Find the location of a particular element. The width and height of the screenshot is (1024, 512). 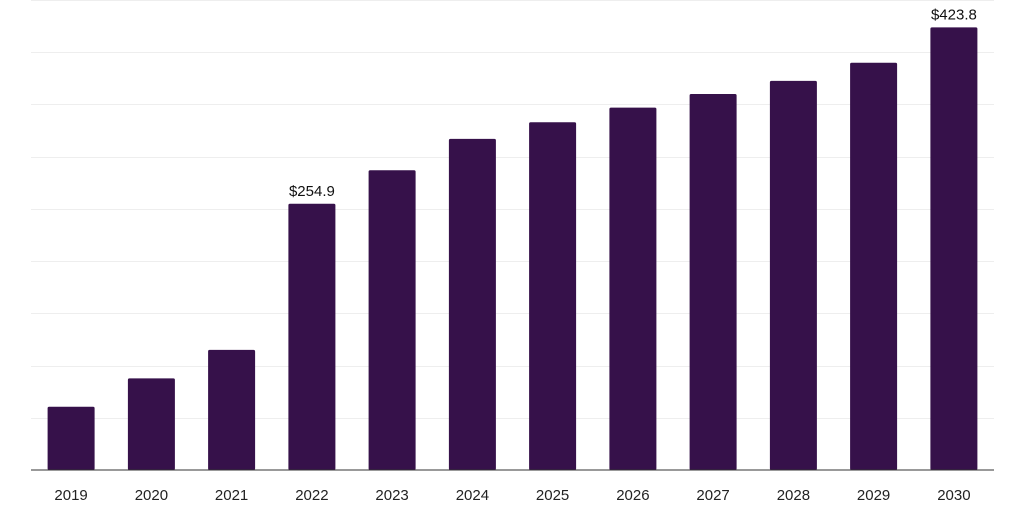

x-tick-label: 2019 is located at coordinates (70, 495).